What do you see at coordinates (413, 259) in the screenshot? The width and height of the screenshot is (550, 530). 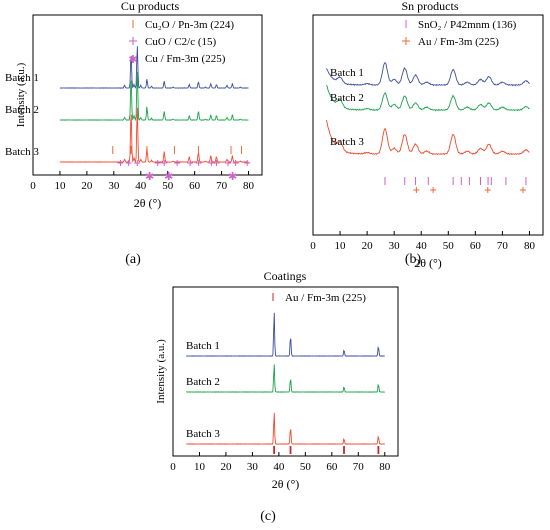 I see `panel-label: (b)` at bounding box center [413, 259].